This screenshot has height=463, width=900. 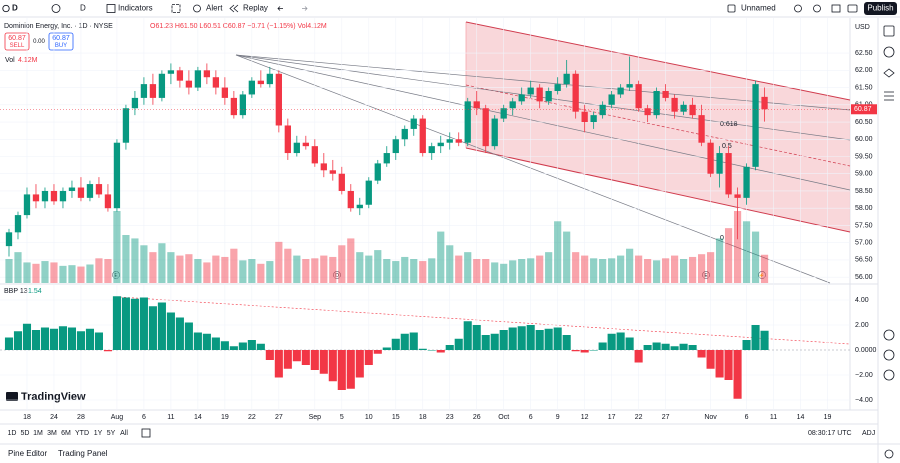 I want to click on price-tick-label: 56.00, so click(x=864, y=277).